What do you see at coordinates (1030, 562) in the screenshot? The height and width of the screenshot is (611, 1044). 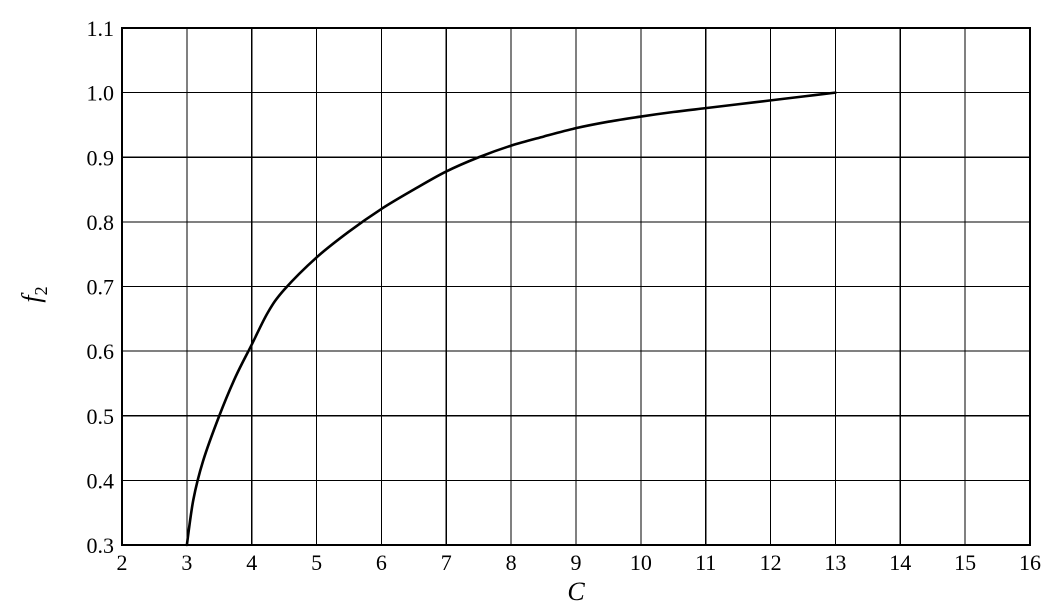 I see `x-tick-label: 16` at bounding box center [1030, 562].